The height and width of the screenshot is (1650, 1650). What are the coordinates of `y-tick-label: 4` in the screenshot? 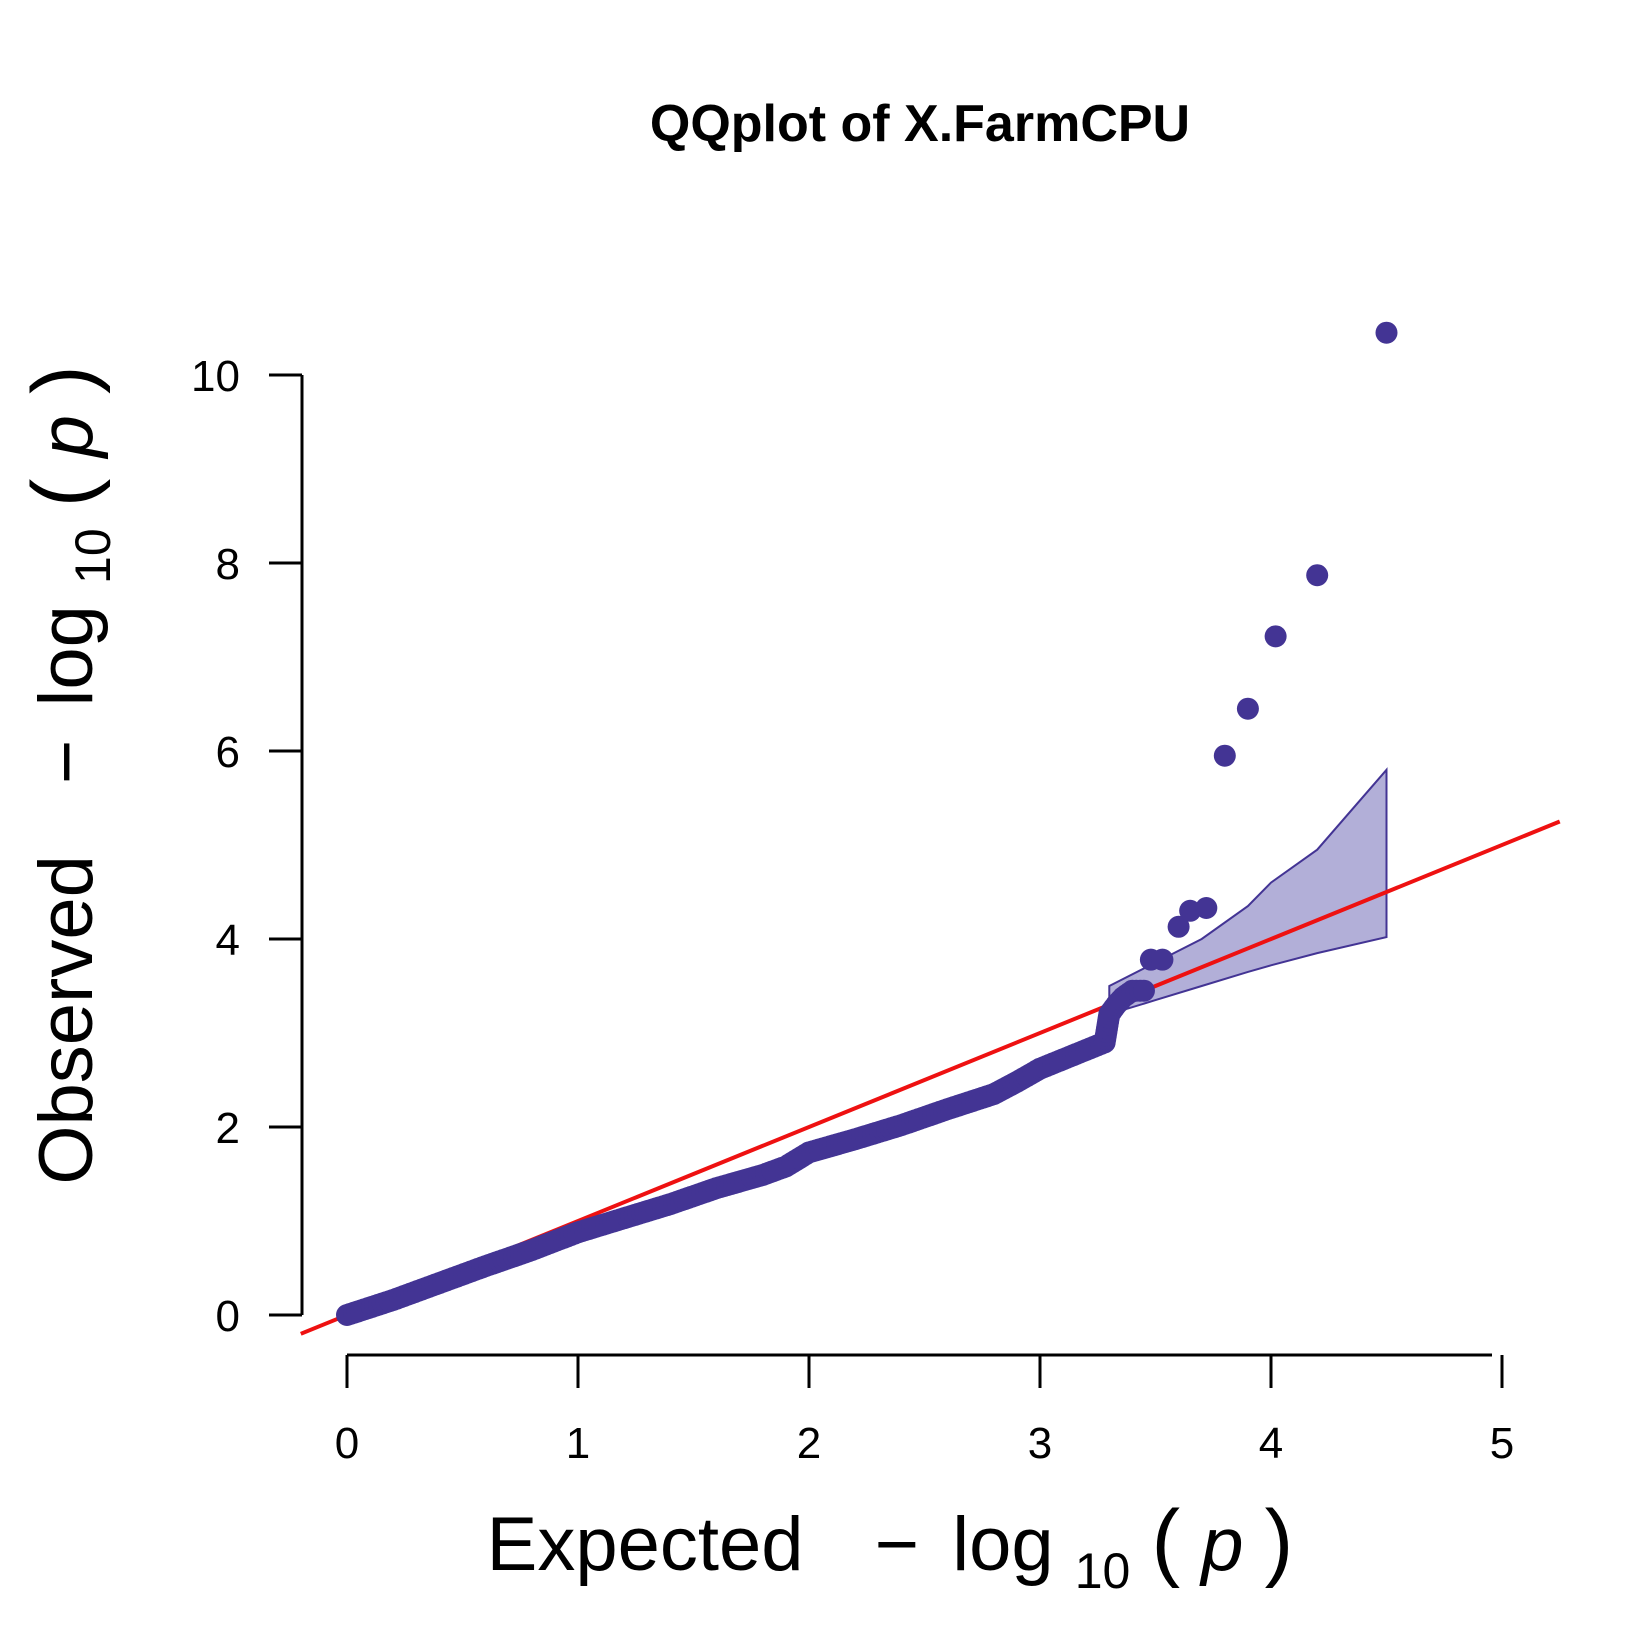 It's located at (228, 940).